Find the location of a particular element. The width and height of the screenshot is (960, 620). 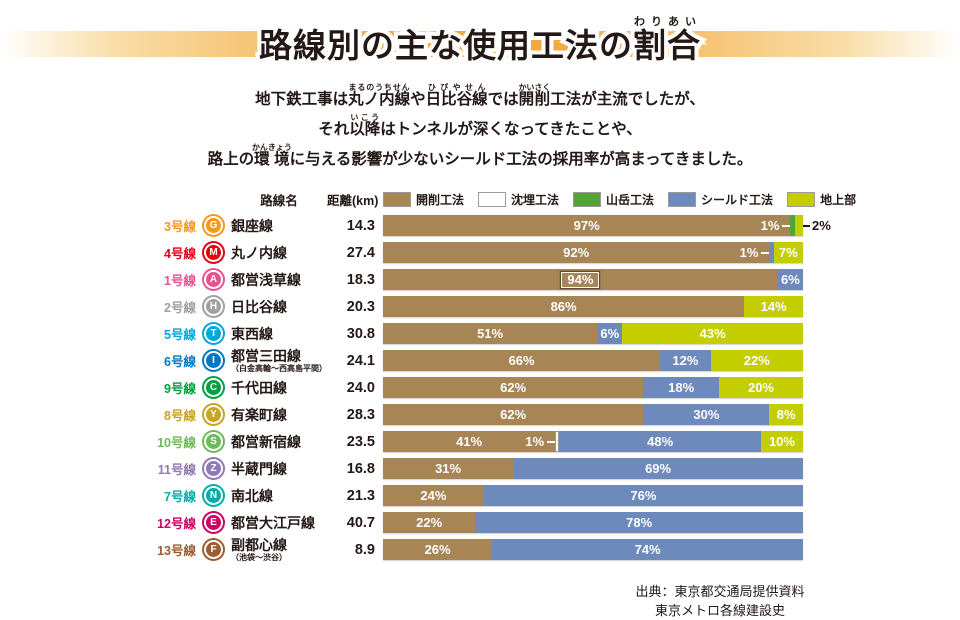

line-row: 3号線 G 銀座線 14.3 97% 1% 2% is located at coordinates (480, 225).